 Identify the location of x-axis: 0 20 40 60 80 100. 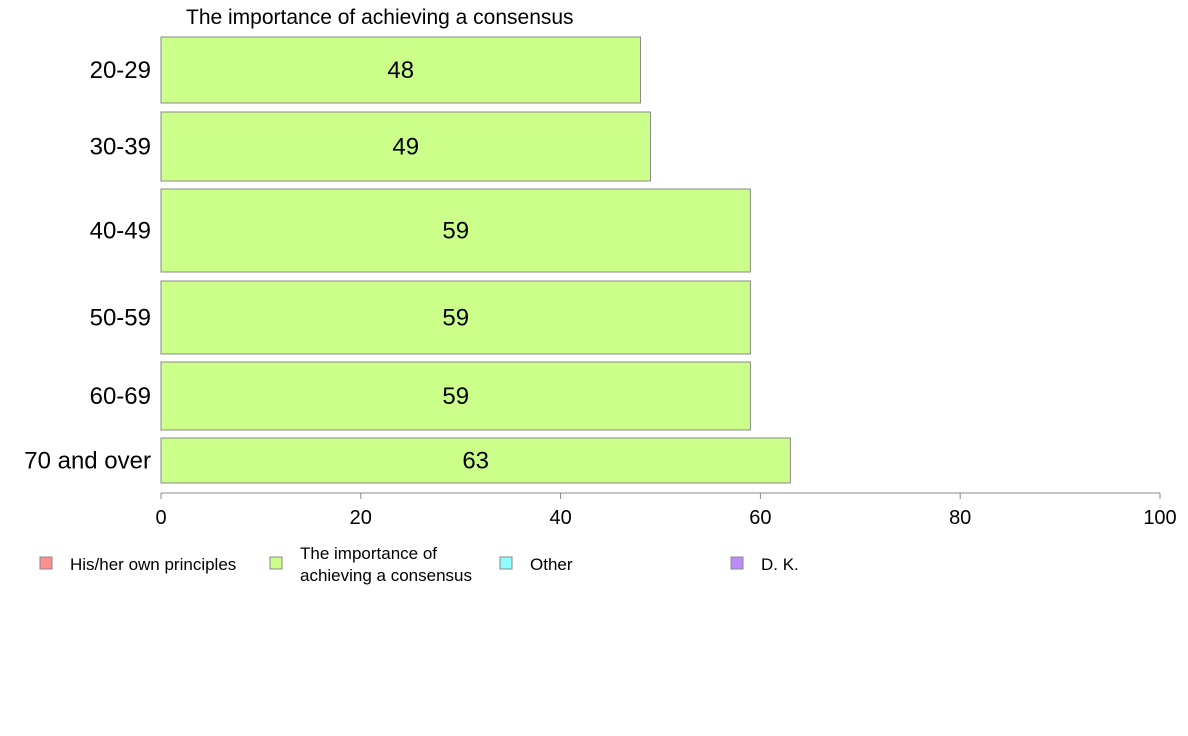
(666, 510).